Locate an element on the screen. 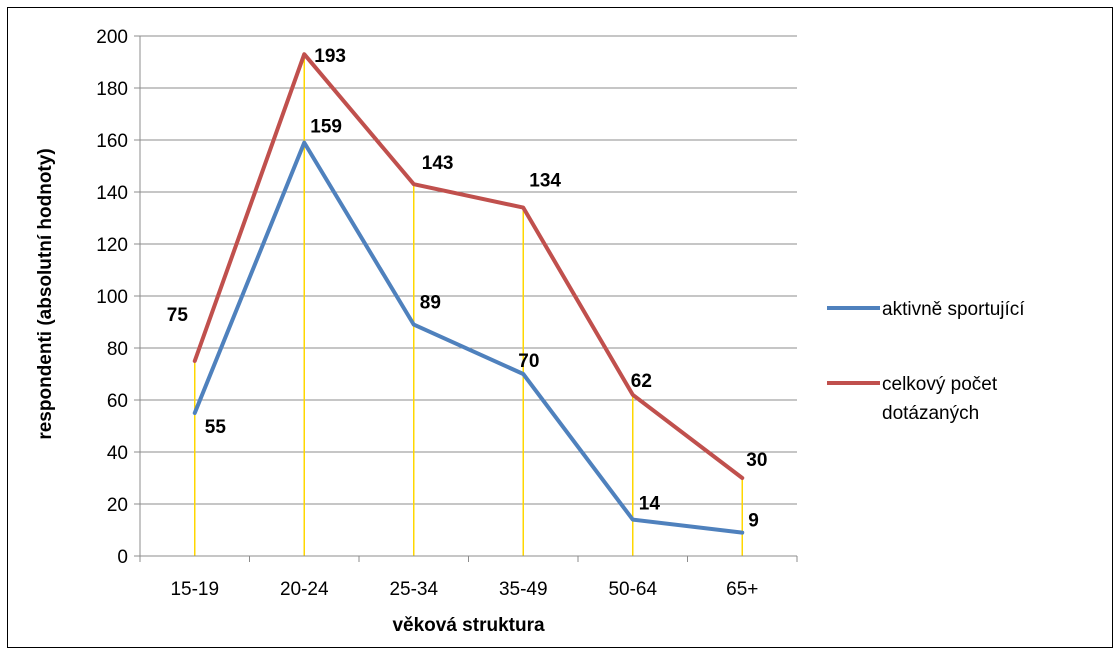 The width and height of the screenshot is (1120, 655). data-label: 193 is located at coordinates (330, 56).